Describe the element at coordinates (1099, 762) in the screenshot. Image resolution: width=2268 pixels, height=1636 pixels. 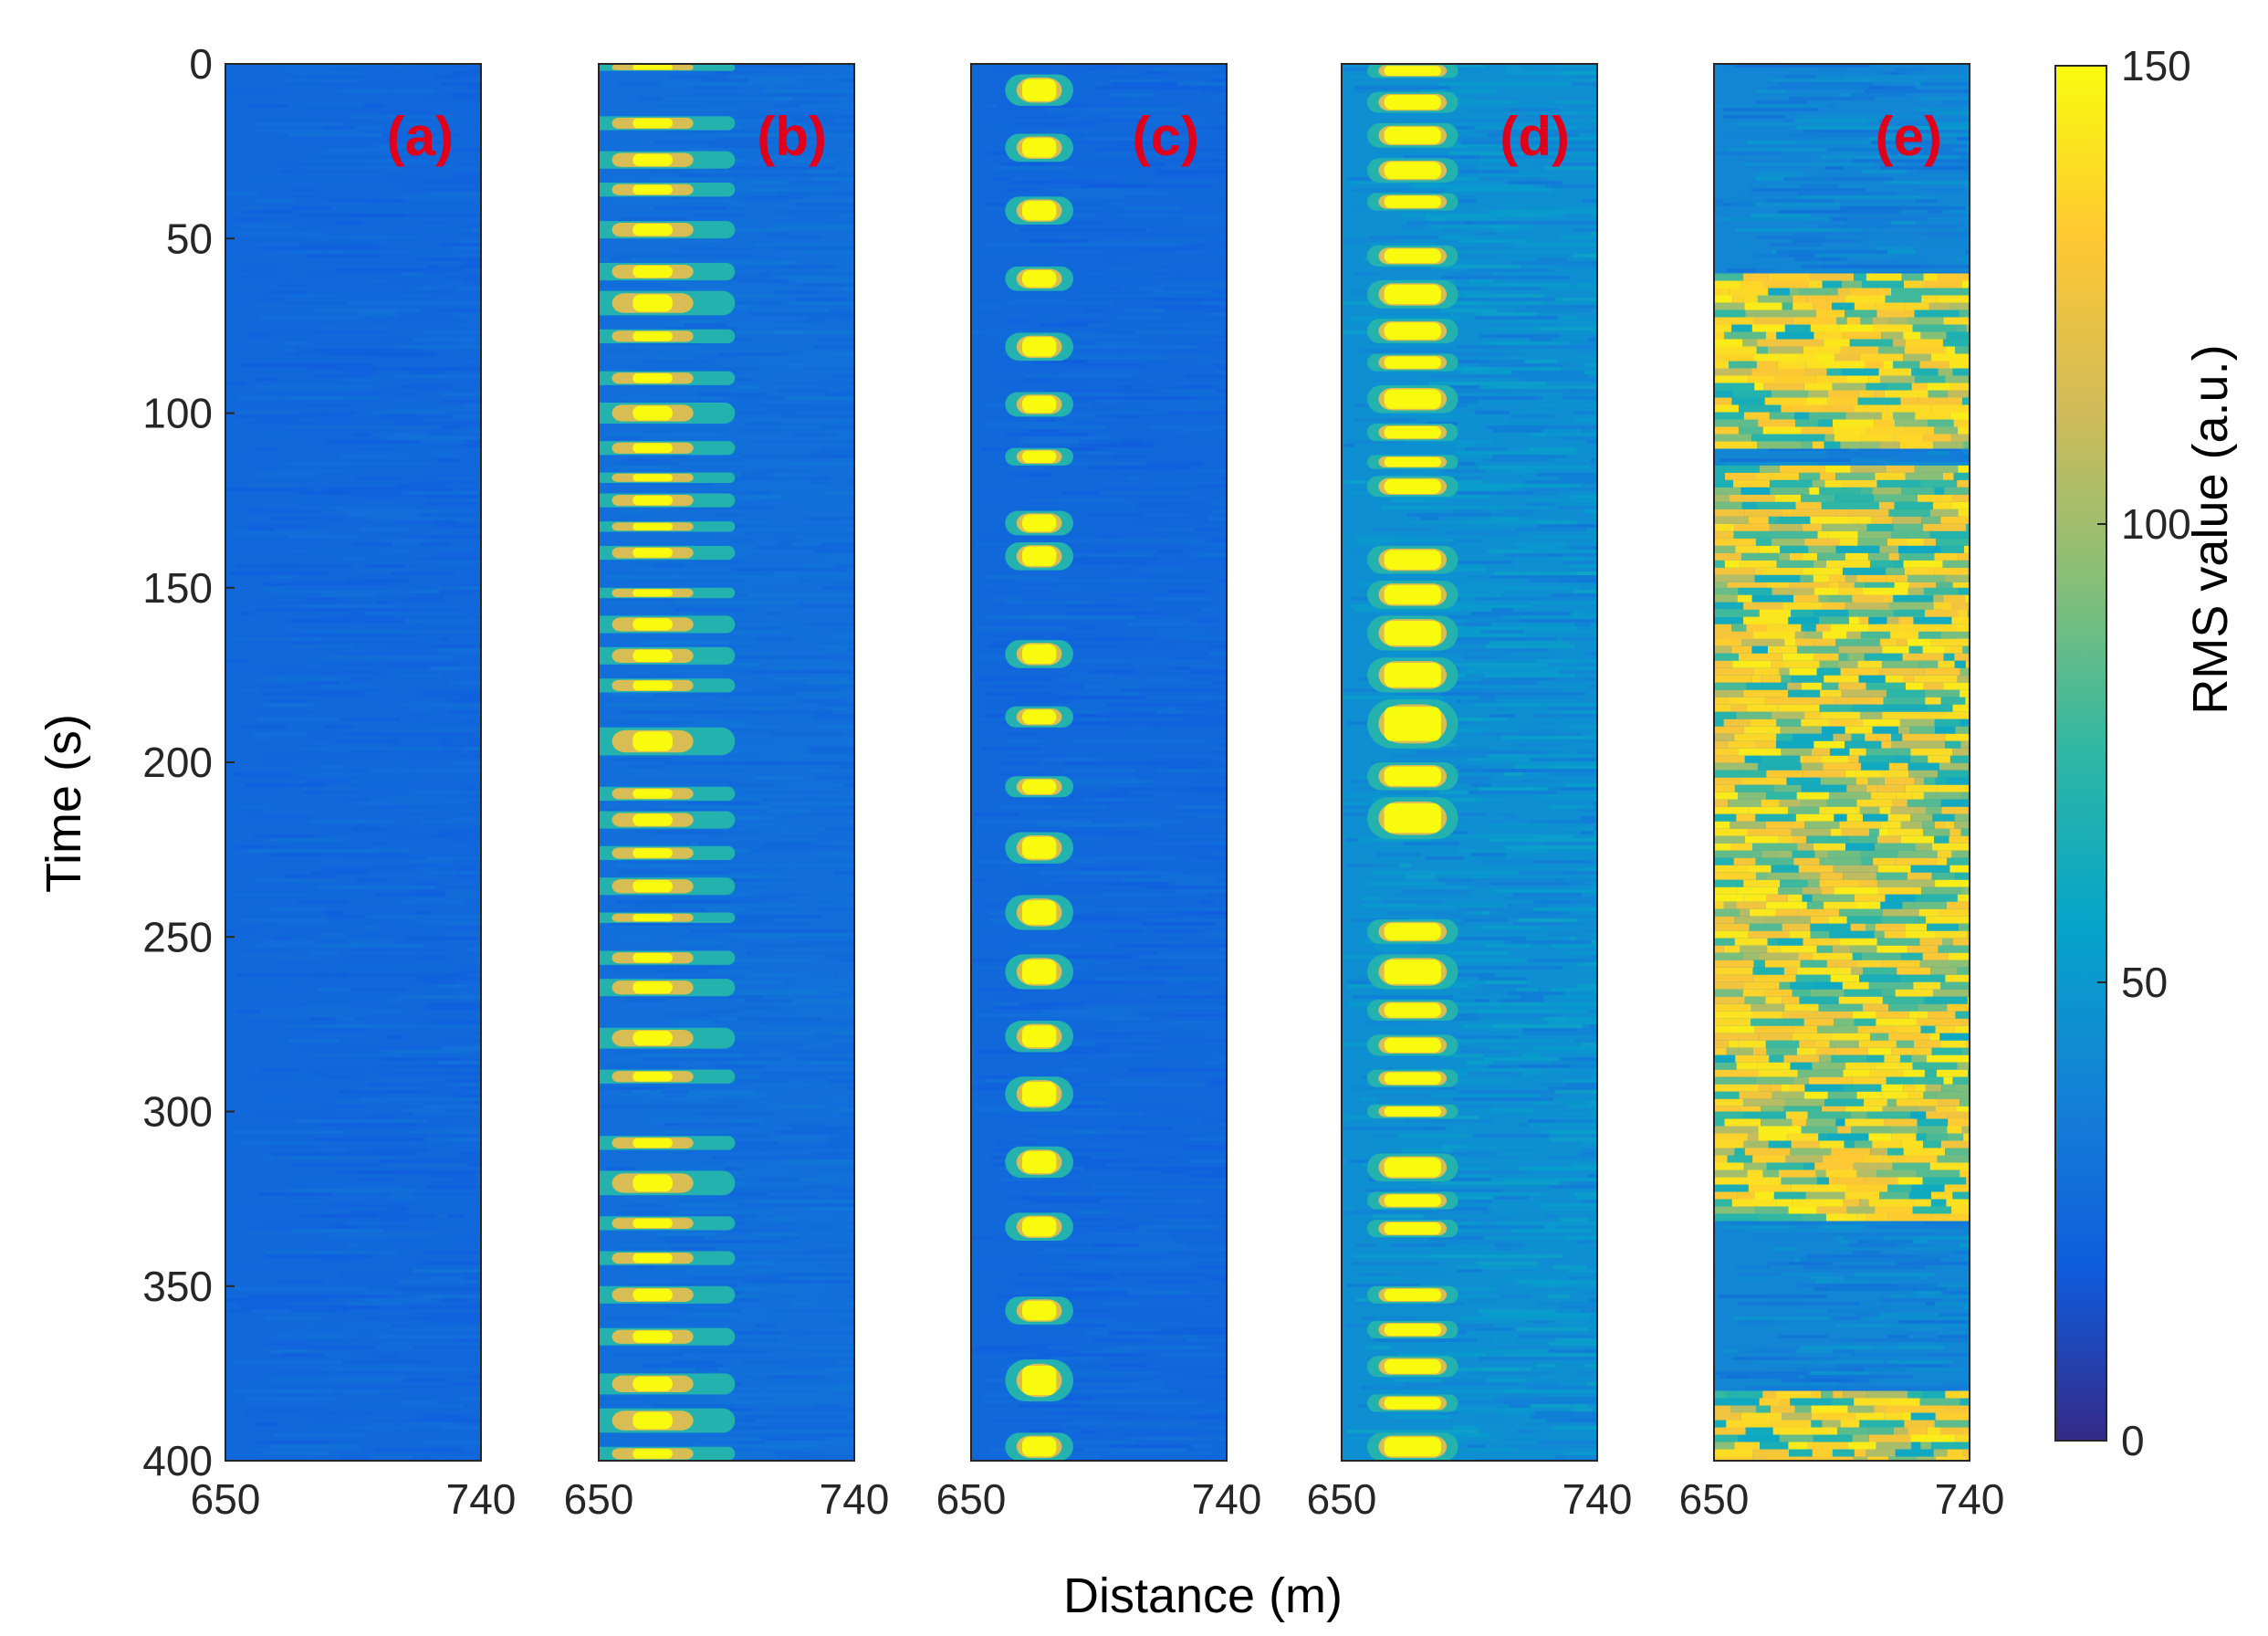
I see `heatmap-panel` at that location.